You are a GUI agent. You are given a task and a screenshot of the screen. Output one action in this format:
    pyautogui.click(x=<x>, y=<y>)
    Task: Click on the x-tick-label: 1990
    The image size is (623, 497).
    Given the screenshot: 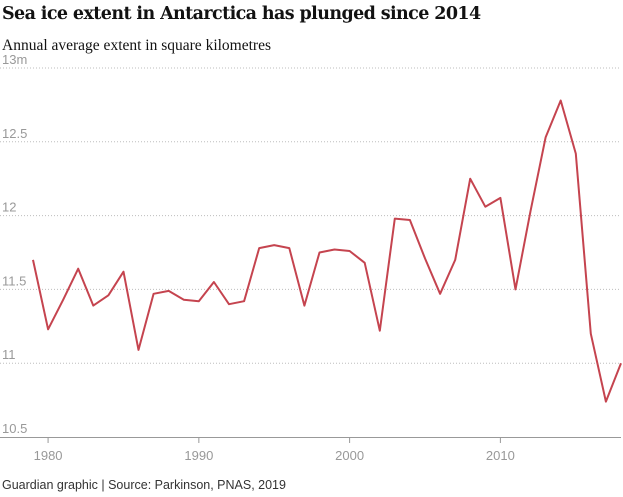 What is the action you would take?
    pyautogui.click(x=198, y=455)
    